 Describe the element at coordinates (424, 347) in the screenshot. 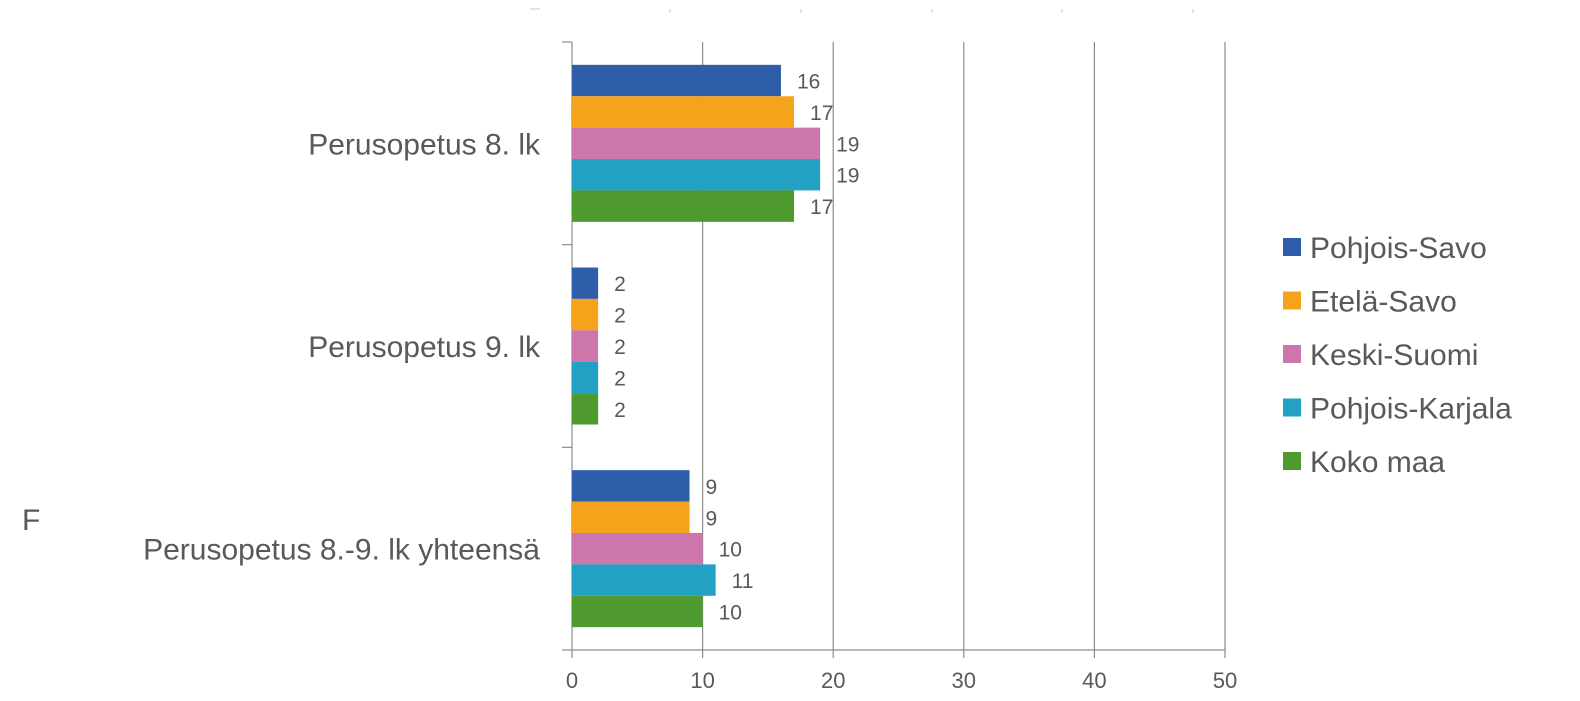

I see `category-label: Perusopetus 9. lk` at that location.